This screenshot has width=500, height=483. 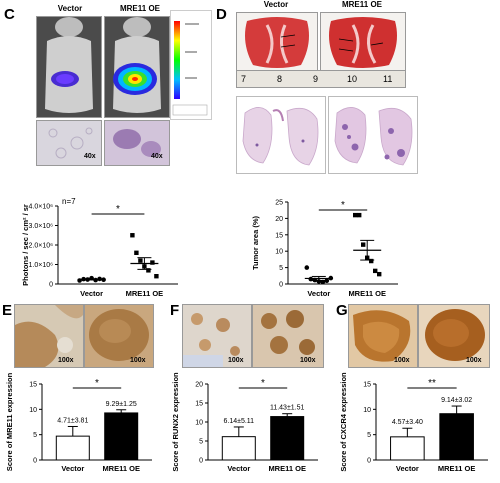 What do you see at coordinates (199, 404) in the screenshot?
I see `f-ytick-label: 15` at bounding box center [199, 404].